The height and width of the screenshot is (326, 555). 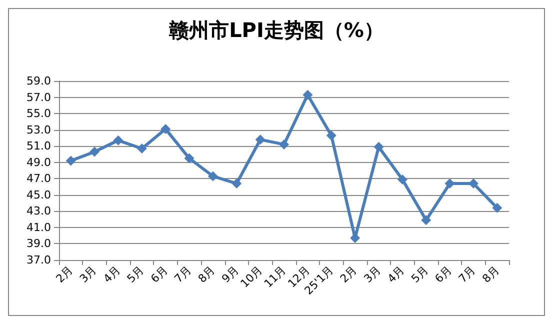 What do you see at coordinates (276, 30) in the screenshot?
I see `chart-title: 赣州市LPI走势图（%）` at bounding box center [276, 30].